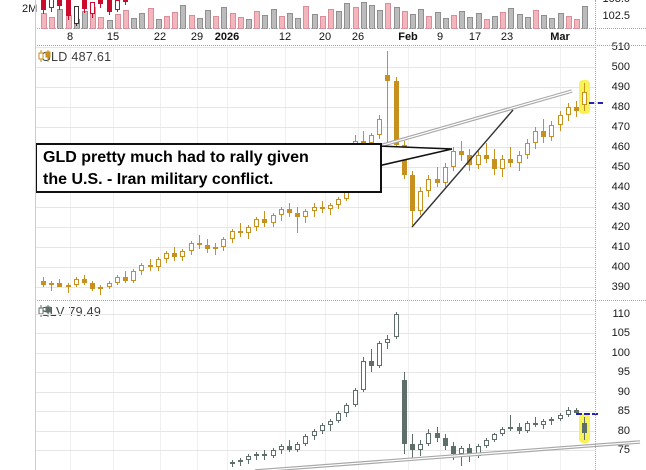 The width and height of the screenshot is (646, 470). I want to click on y-axis-tick-label: 100, so click(620, 353).